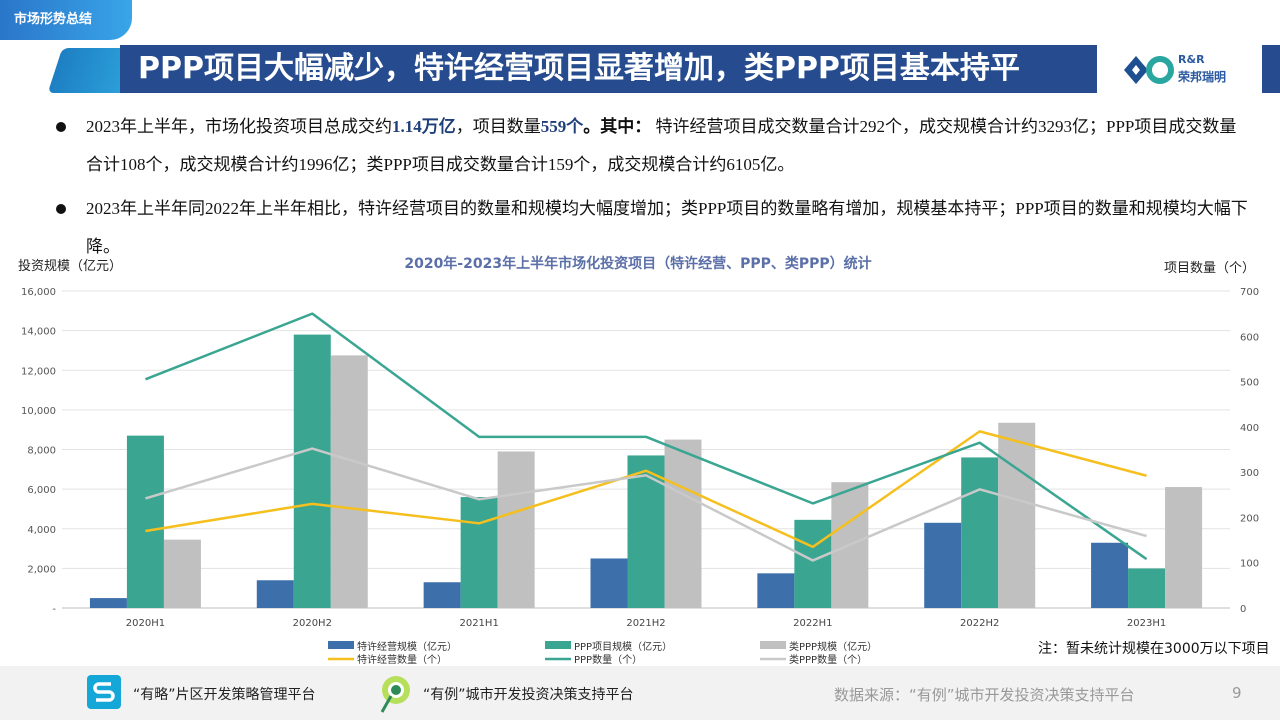 This screenshot has height=720, width=1280. Describe the element at coordinates (239, 126) in the screenshot. I see `bullet-text: 2023年上半年，市场化投资项目总成交约` at that location.